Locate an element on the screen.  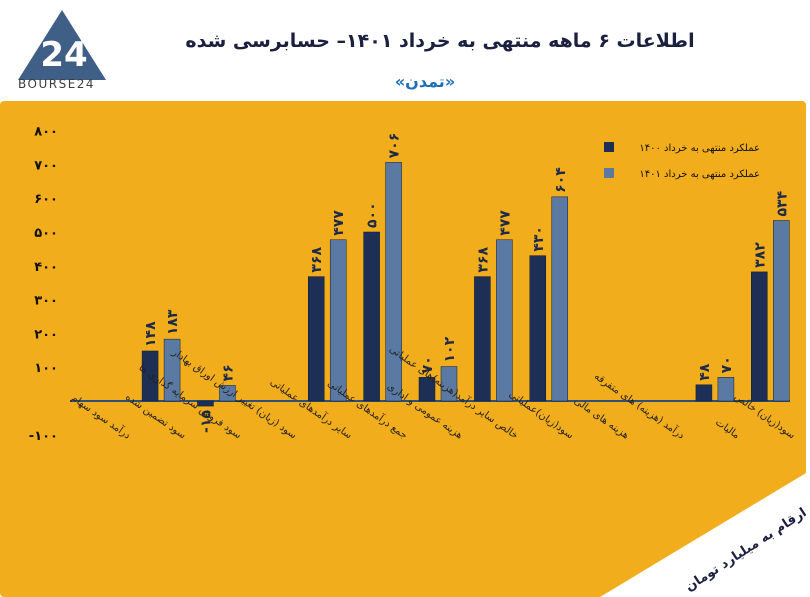
logo-text: BOURSE24 is located at coordinates (57, 84).